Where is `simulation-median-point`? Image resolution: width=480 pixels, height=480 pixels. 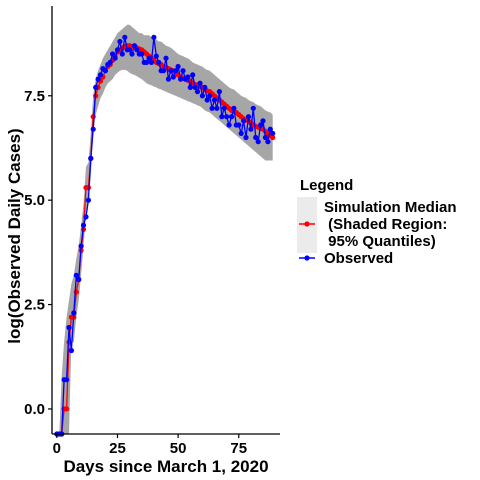
simulation-median-point is located at coordinates (66, 408).